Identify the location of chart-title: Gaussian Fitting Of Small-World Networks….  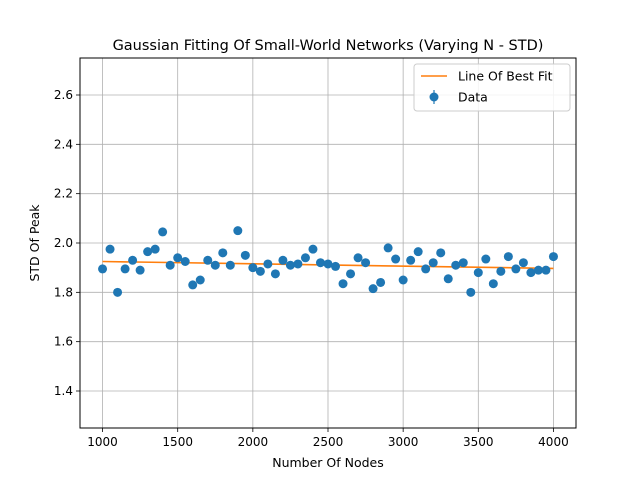
(328, 46).